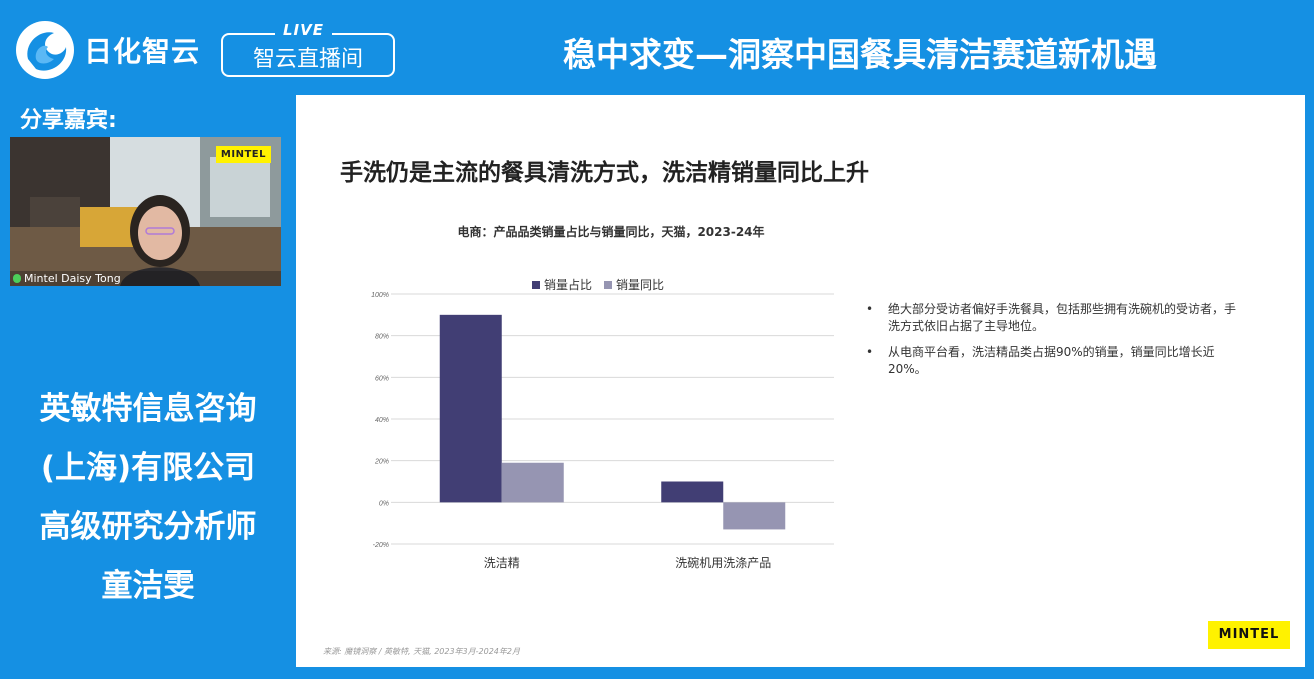 The height and width of the screenshot is (679, 1314). I want to click on bullet-item: • 从电商平台看，洗洁精品类占据90%的销量，销量同比增长近20%。, so click(1056, 361).